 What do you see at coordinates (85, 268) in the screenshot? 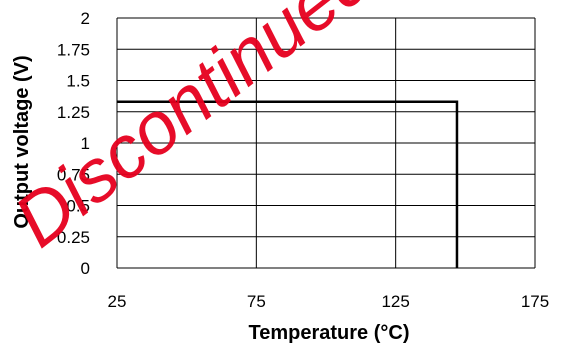
I see `y-tick-label: 0` at bounding box center [85, 268].